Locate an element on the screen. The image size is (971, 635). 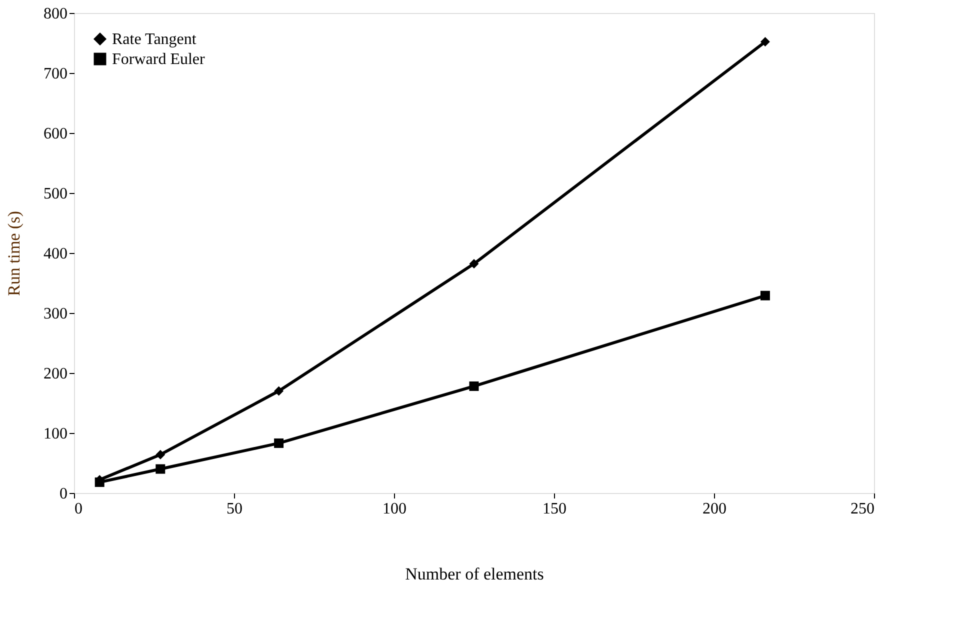
x-axis-title: Number of elements is located at coordinates (474, 574).